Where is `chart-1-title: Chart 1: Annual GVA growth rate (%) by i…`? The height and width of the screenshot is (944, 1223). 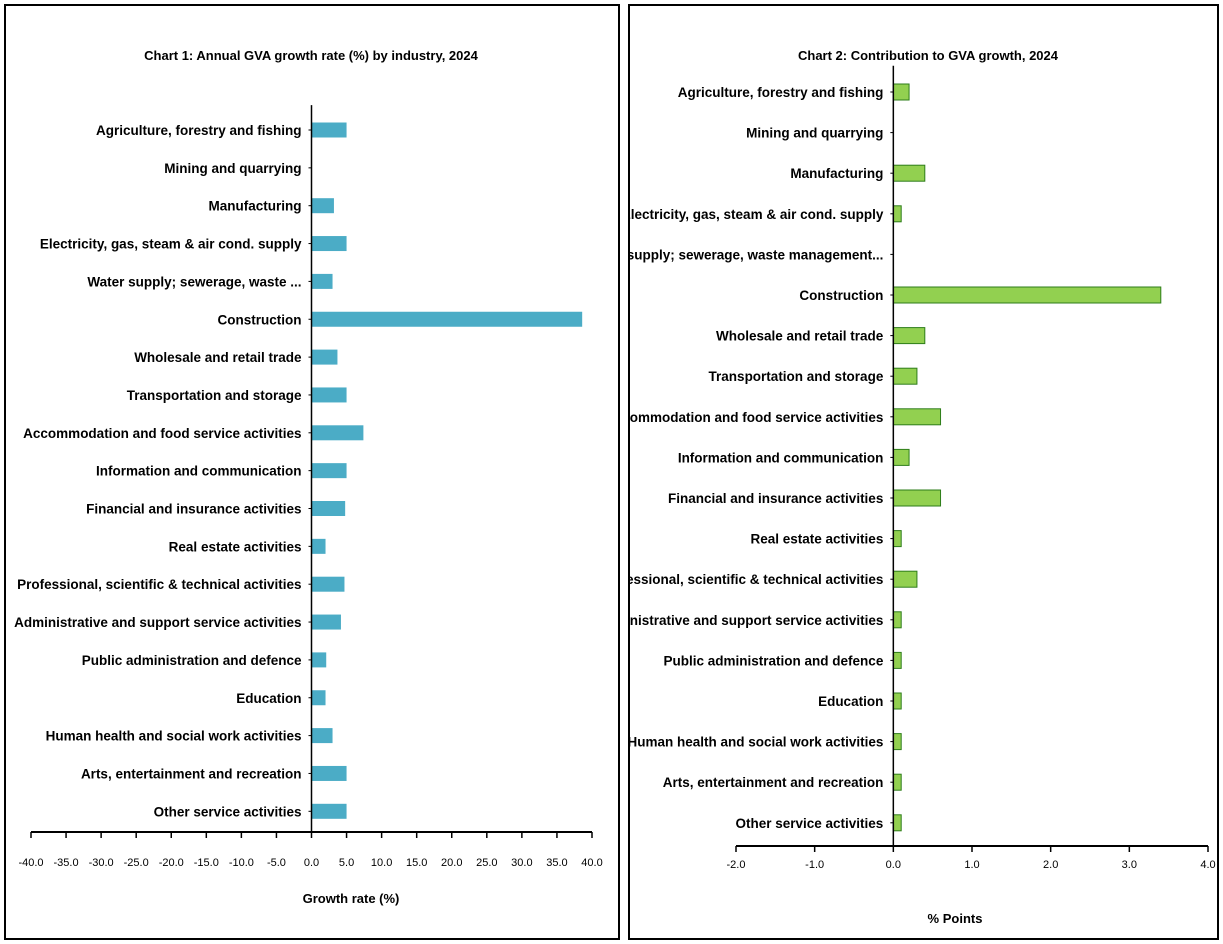 chart-1-title: Chart 1: Annual GVA growth rate (%) by i… is located at coordinates (311, 55).